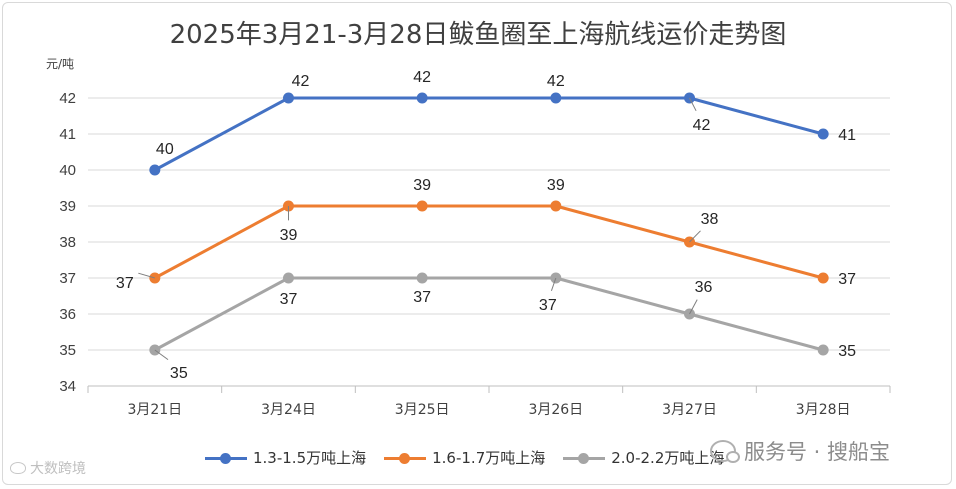 The width and height of the screenshot is (956, 489). I want to click on y-tick-label: 37, so click(67, 278).